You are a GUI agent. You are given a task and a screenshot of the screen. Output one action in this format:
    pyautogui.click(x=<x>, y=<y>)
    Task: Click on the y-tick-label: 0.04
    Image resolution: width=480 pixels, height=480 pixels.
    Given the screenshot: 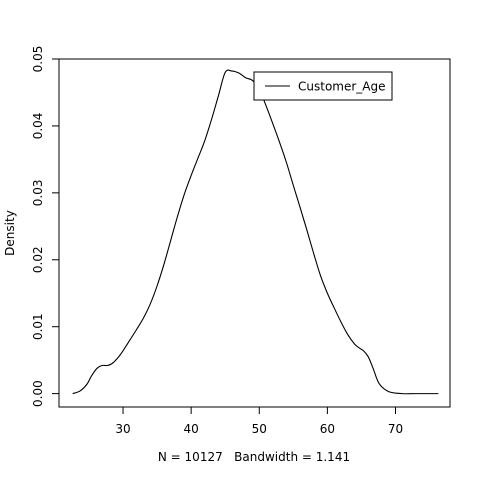 What is the action you would take?
    pyautogui.click(x=38, y=126)
    